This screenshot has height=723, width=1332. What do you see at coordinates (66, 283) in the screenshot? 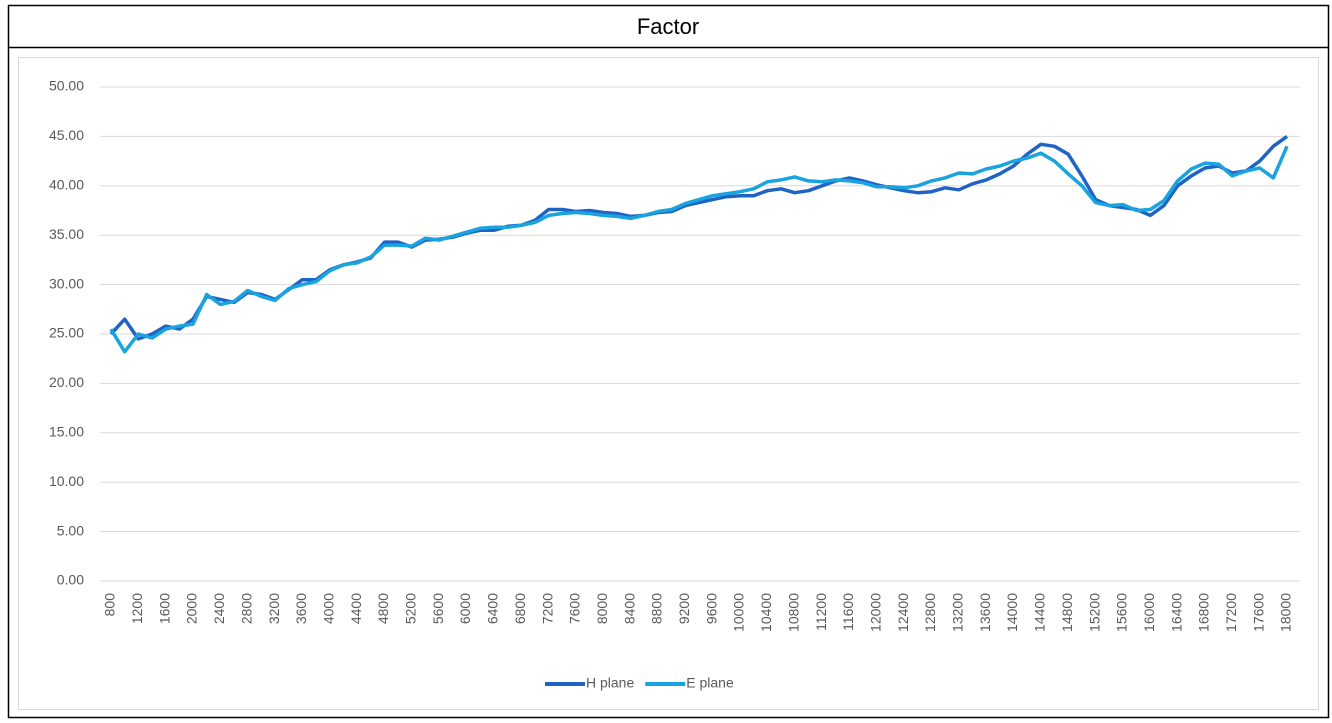
I see `y-tick-label: 30.00` at bounding box center [66, 283].